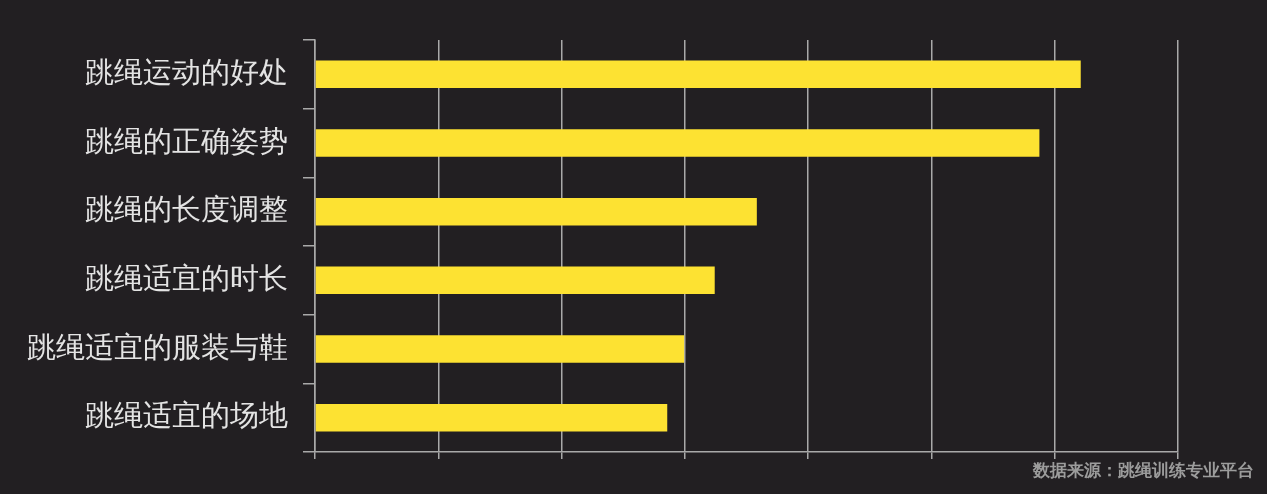 Image resolution: width=1267 pixels, height=494 pixels. What do you see at coordinates (186, 277) in the screenshot?
I see `y-tick-label: 跳绳适宜的时长` at bounding box center [186, 277].